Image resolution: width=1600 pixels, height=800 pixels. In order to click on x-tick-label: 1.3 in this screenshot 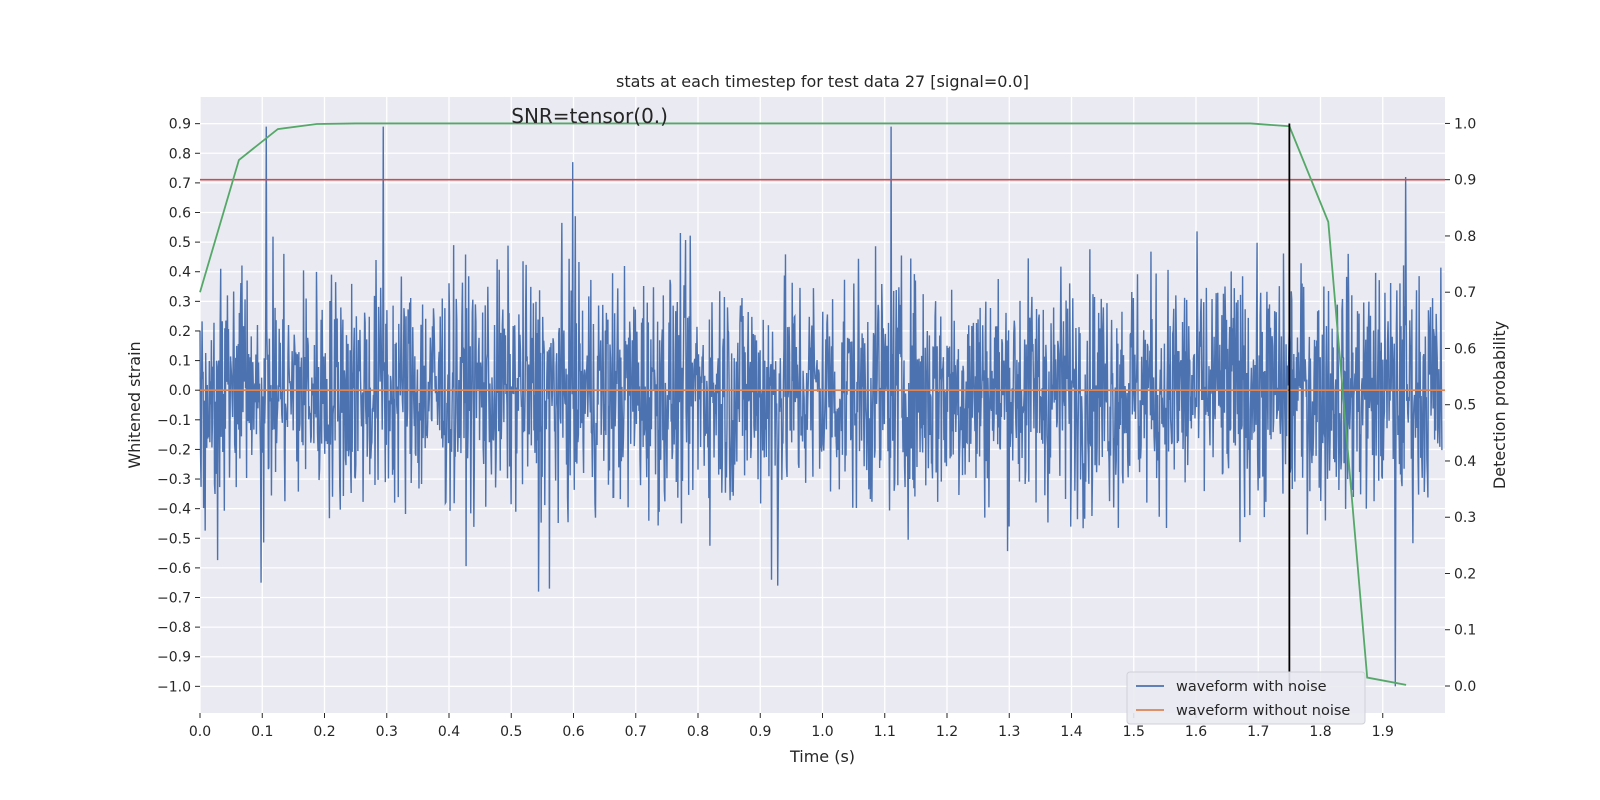, I will do `click(1009, 732)`.